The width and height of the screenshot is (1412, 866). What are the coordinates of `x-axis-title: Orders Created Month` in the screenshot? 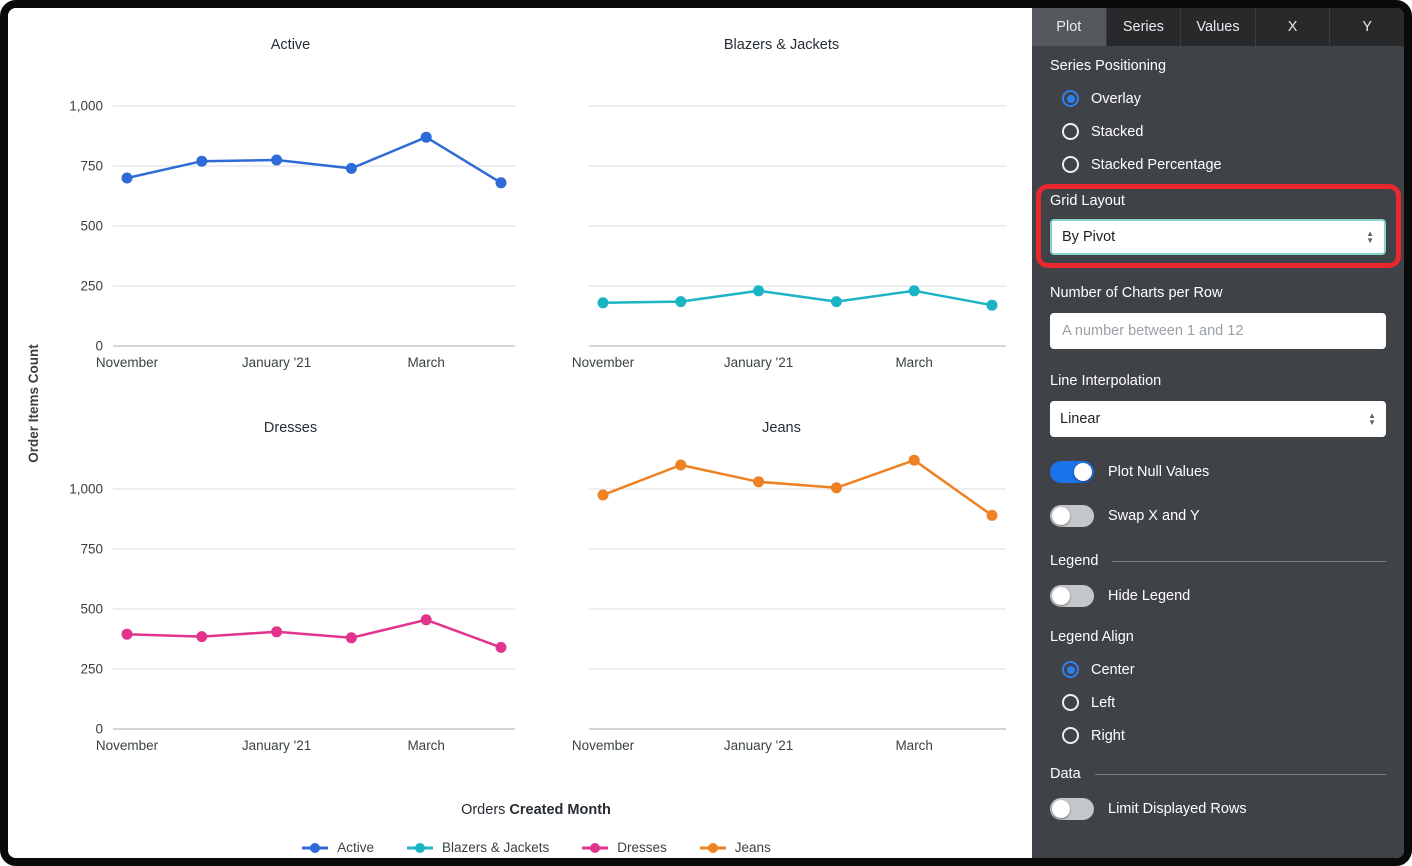 It's located at (536, 810).